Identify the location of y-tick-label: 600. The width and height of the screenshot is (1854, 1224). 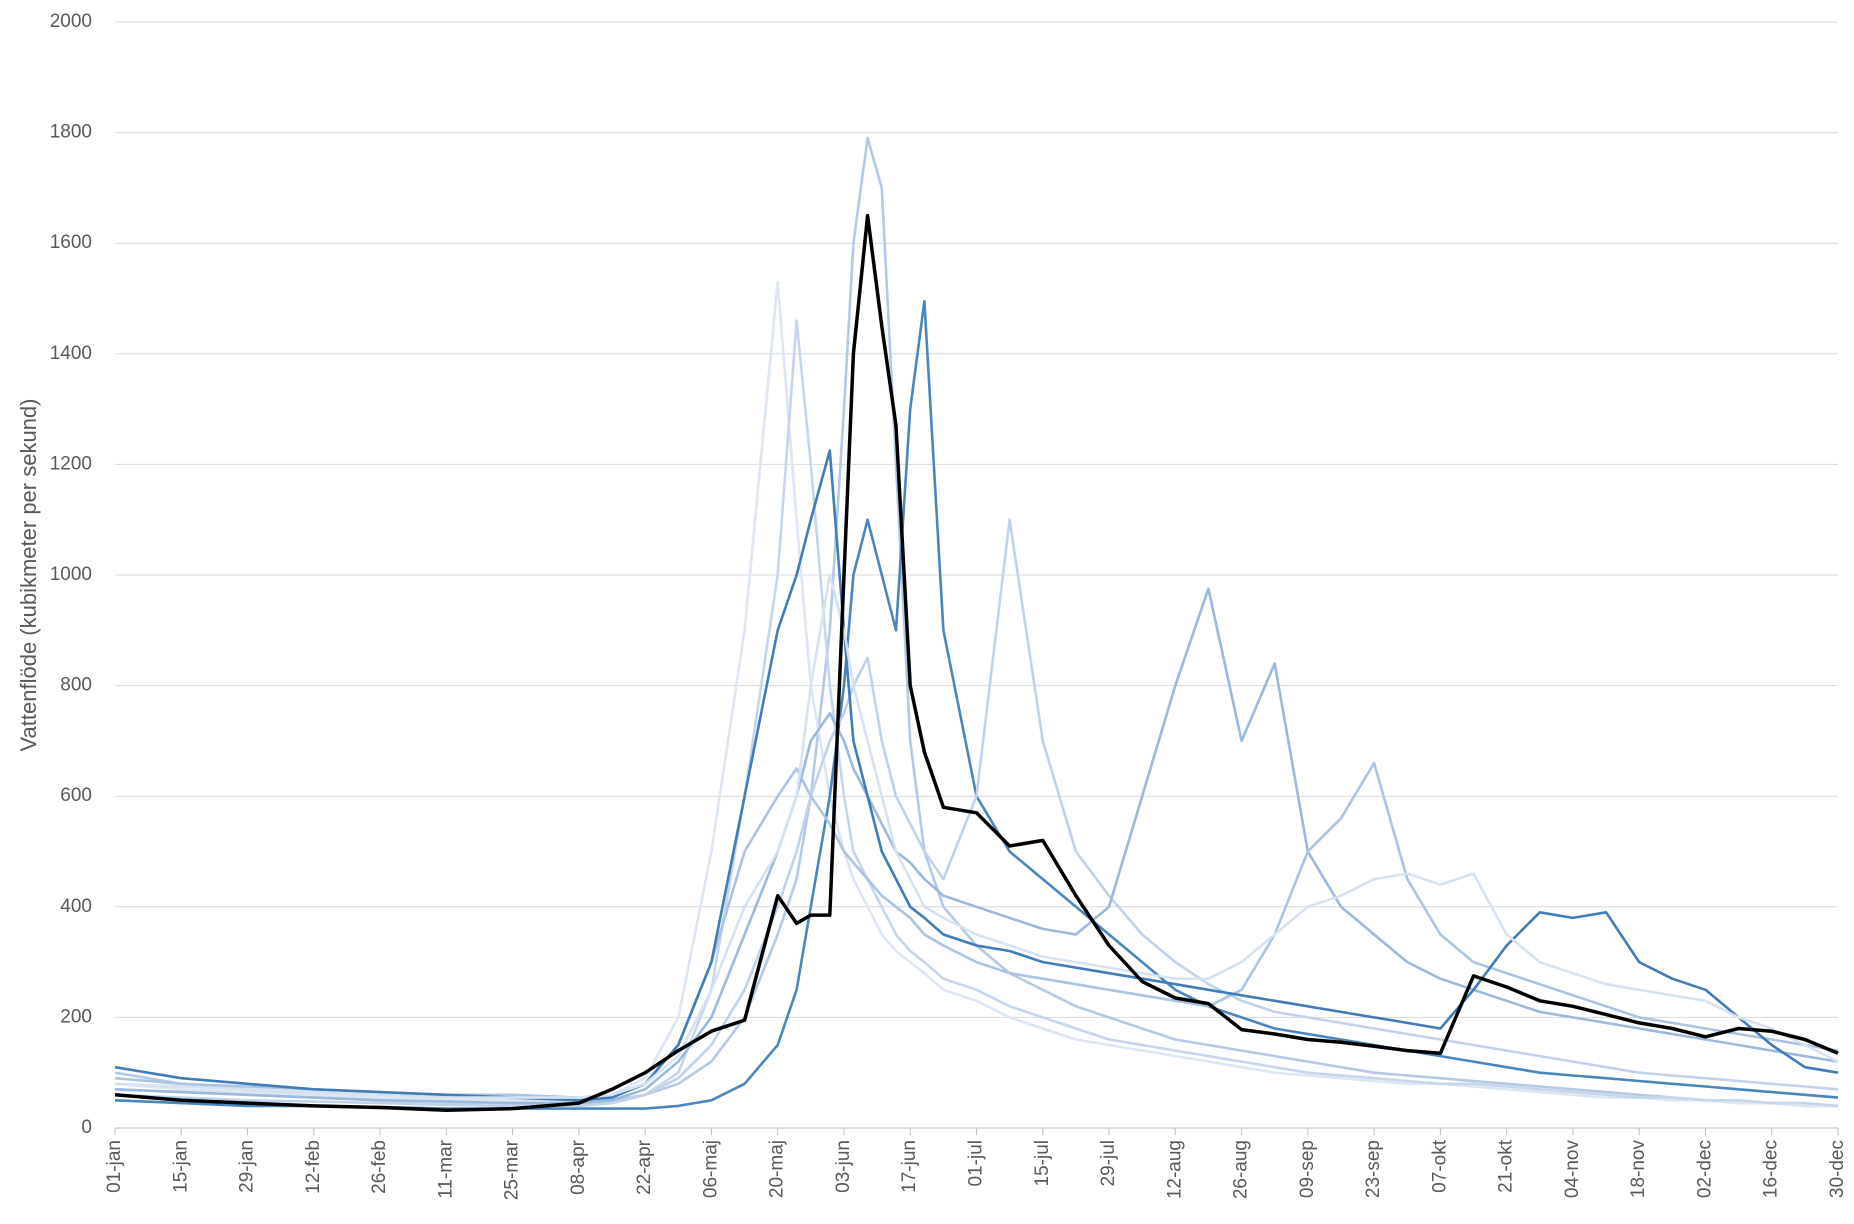
(76, 795).